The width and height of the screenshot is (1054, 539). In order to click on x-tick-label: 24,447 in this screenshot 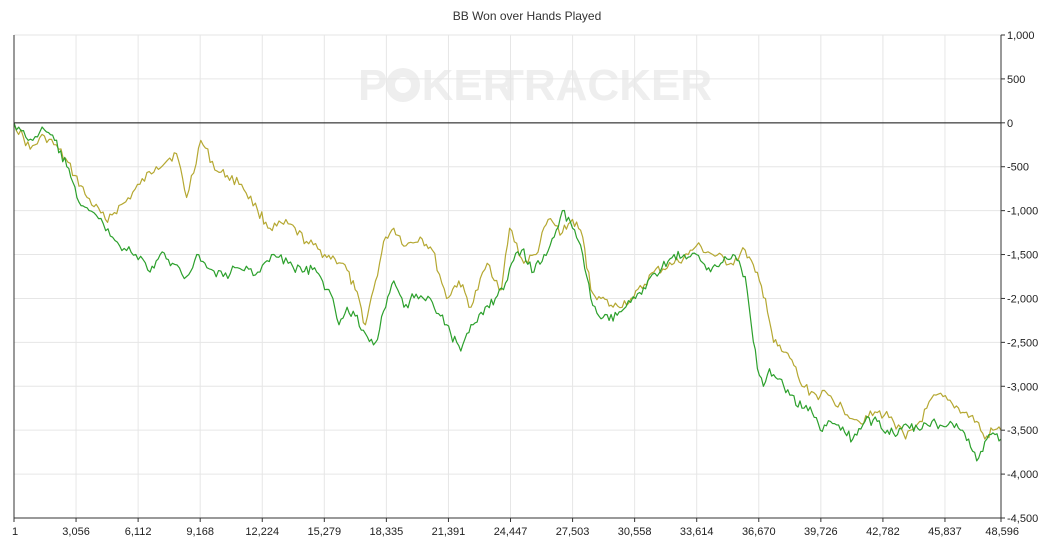, I will do `click(511, 532)`.